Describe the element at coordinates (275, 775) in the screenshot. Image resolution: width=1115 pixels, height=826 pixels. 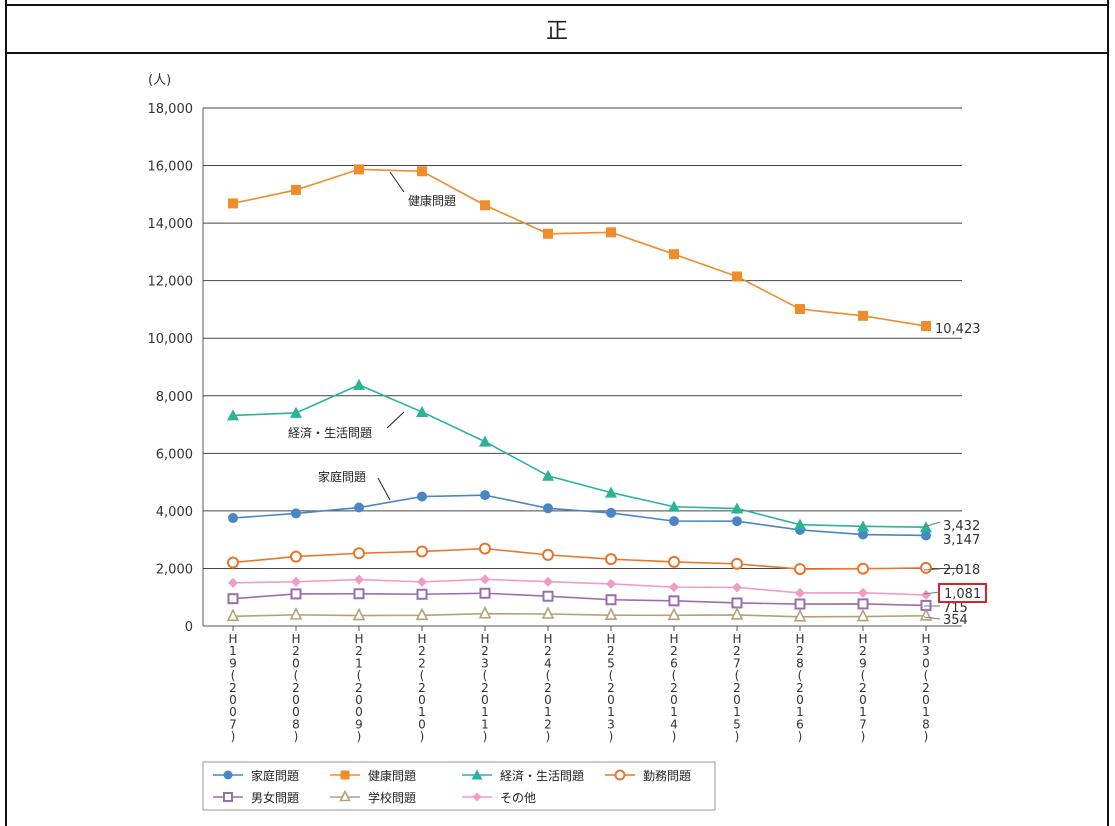
I see `legend-label: 家庭問題` at that location.